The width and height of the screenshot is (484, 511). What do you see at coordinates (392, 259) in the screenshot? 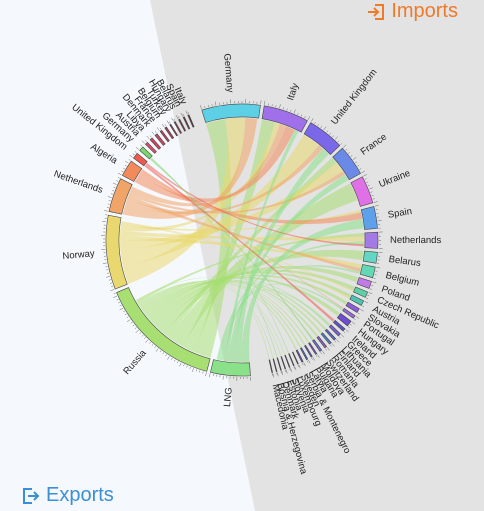
I see `import-group-belarus: Belarus` at bounding box center [392, 259].